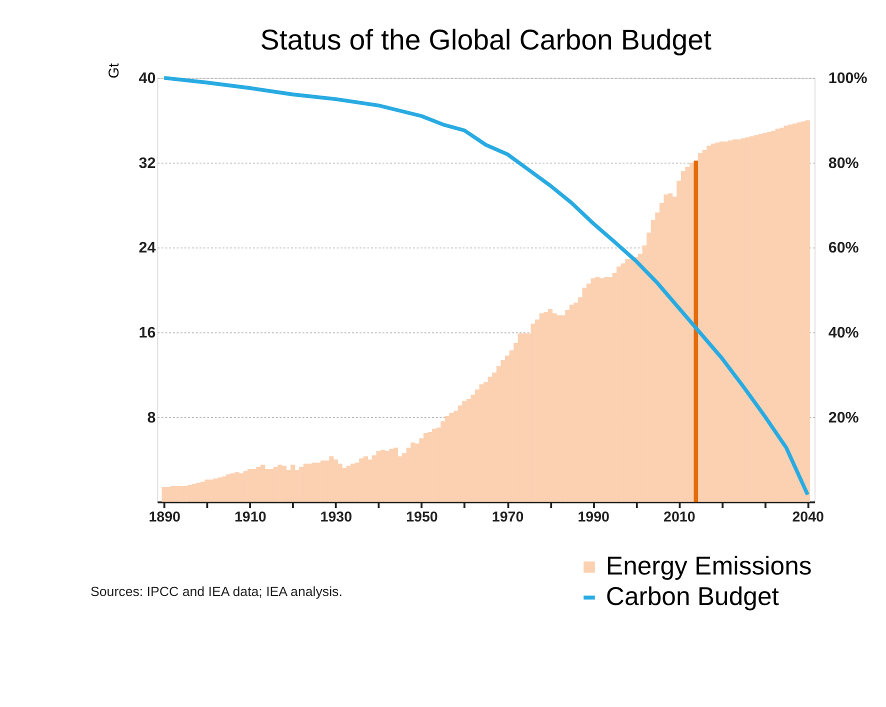 The width and height of the screenshot is (886, 707). Describe the element at coordinates (250, 517) in the screenshot. I see `x-tick-label: 1910` at that location.